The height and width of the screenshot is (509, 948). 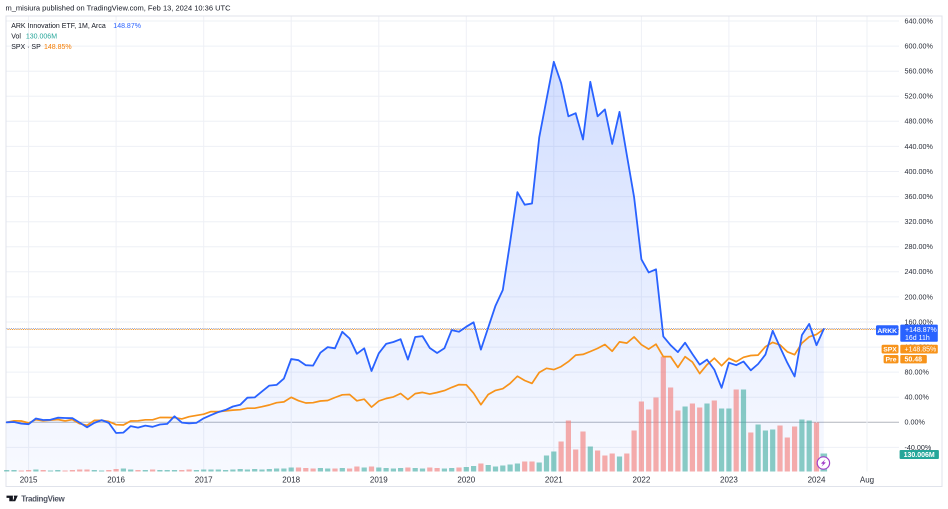 I want to click on svg-text: 640.00%, so click(x=919, y=20).